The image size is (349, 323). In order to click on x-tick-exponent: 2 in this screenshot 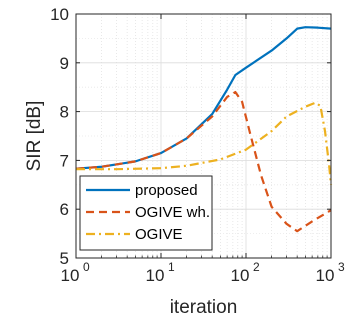, I will do `click(256, 267)`.